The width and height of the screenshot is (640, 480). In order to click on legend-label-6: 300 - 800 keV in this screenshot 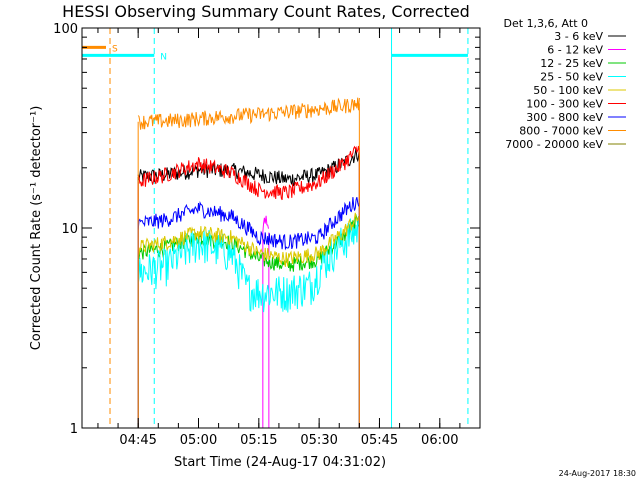, I will do `click(564, 117)`.